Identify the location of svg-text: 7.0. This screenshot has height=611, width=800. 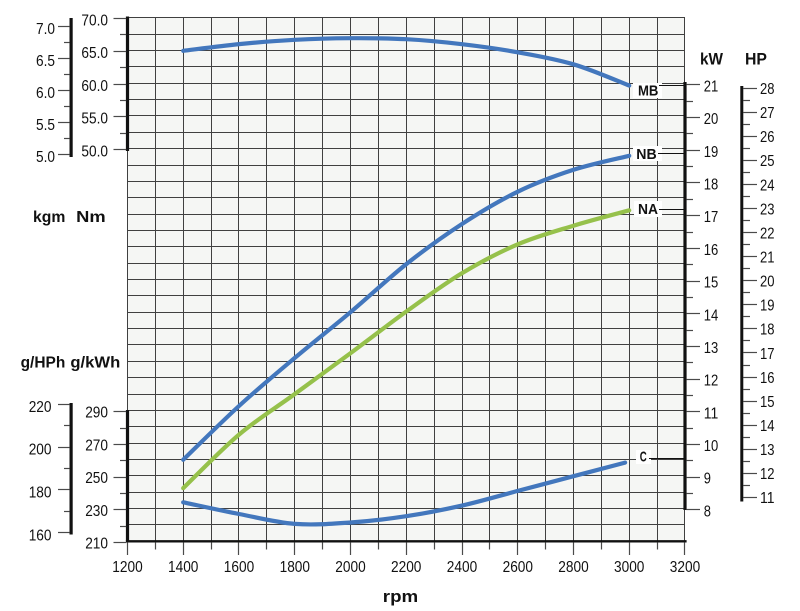
(45, 29).